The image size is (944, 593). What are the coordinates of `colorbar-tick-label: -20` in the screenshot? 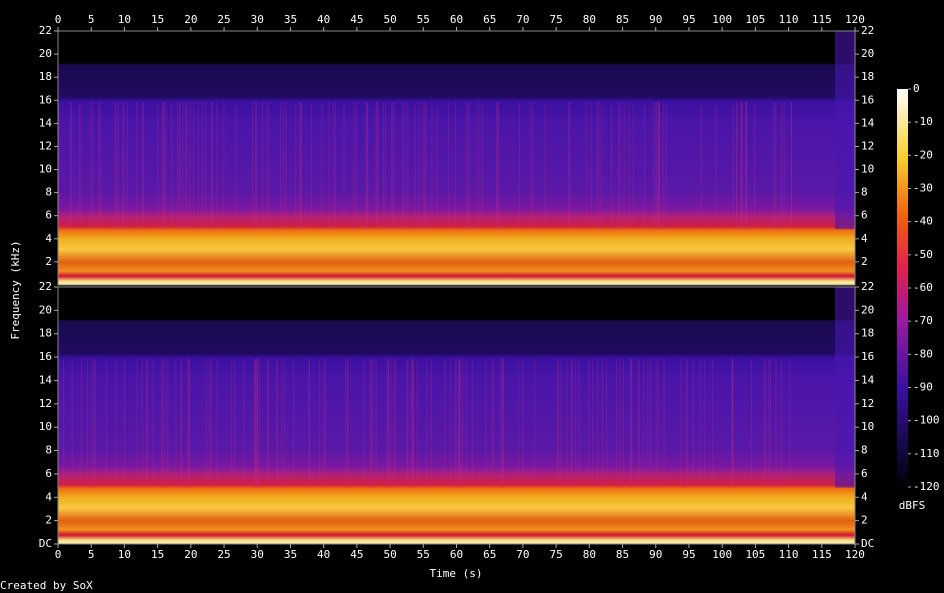 It's located at (923, 154).